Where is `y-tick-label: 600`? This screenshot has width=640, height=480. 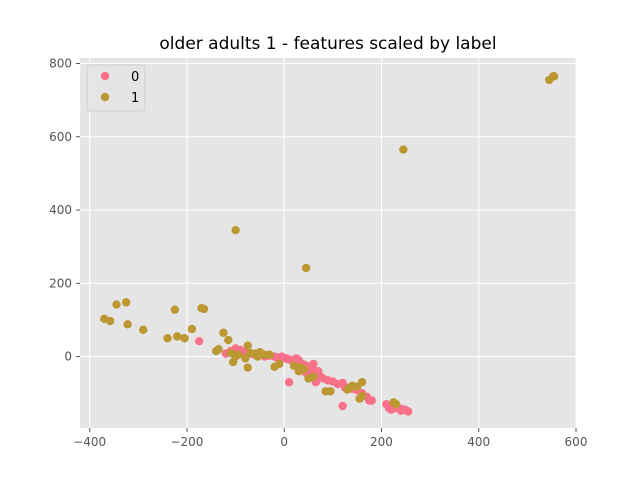
y-tick-label: 600 is located at coordinates (60, 137).